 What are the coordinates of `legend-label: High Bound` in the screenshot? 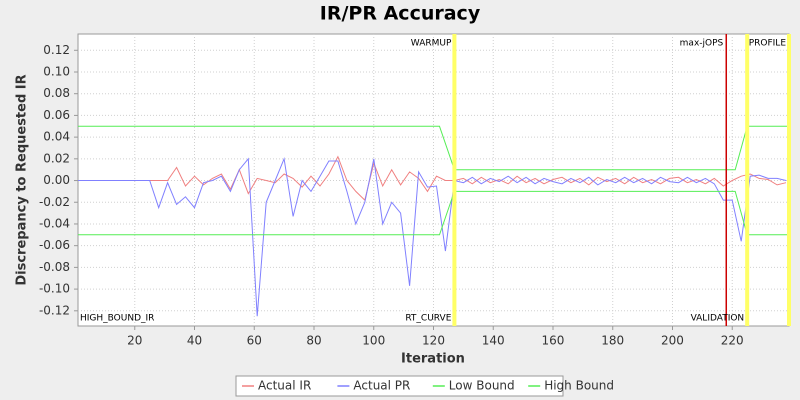 It's located at (579, 386).